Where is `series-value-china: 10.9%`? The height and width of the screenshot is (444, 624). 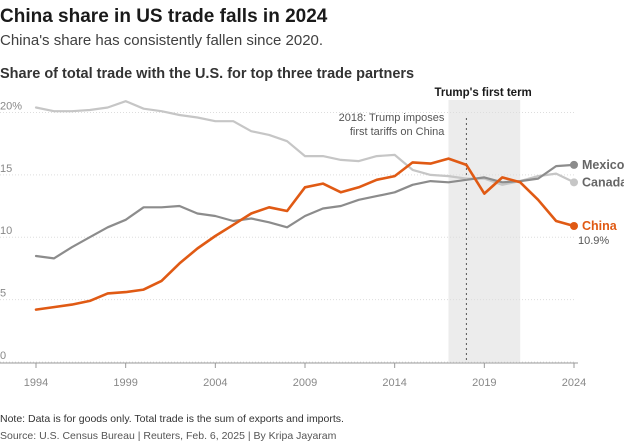 series-value-china: 10.9% is located at coordinates (593, 241).